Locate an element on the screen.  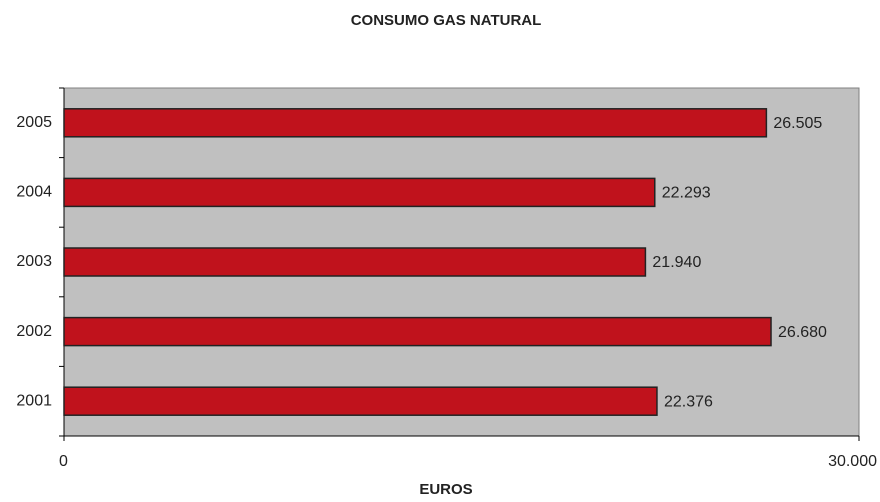
y-tick-label: 2001 is located at coordinates (34, 400).